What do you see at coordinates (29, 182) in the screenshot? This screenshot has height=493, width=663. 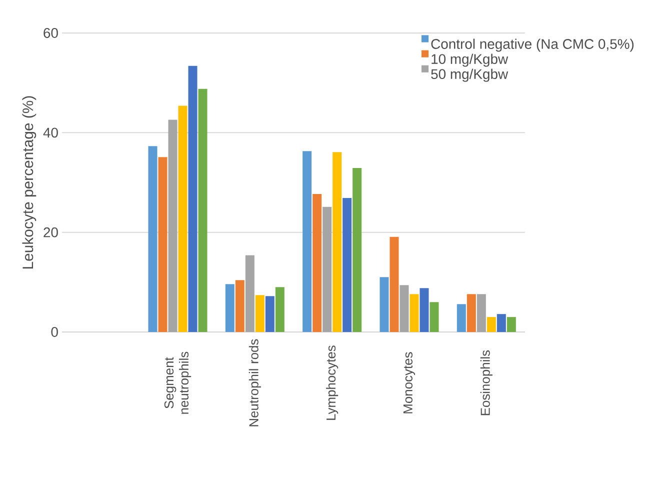 I see `y-axis-title: Leukocyte percentage (%)` at bounding box center [29, 182].